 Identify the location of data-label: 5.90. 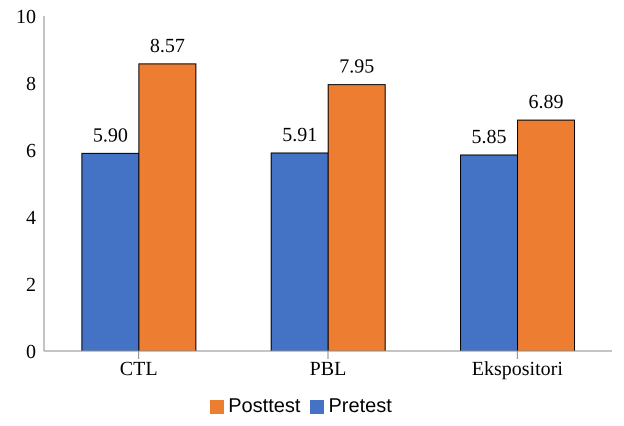
(110, 135).